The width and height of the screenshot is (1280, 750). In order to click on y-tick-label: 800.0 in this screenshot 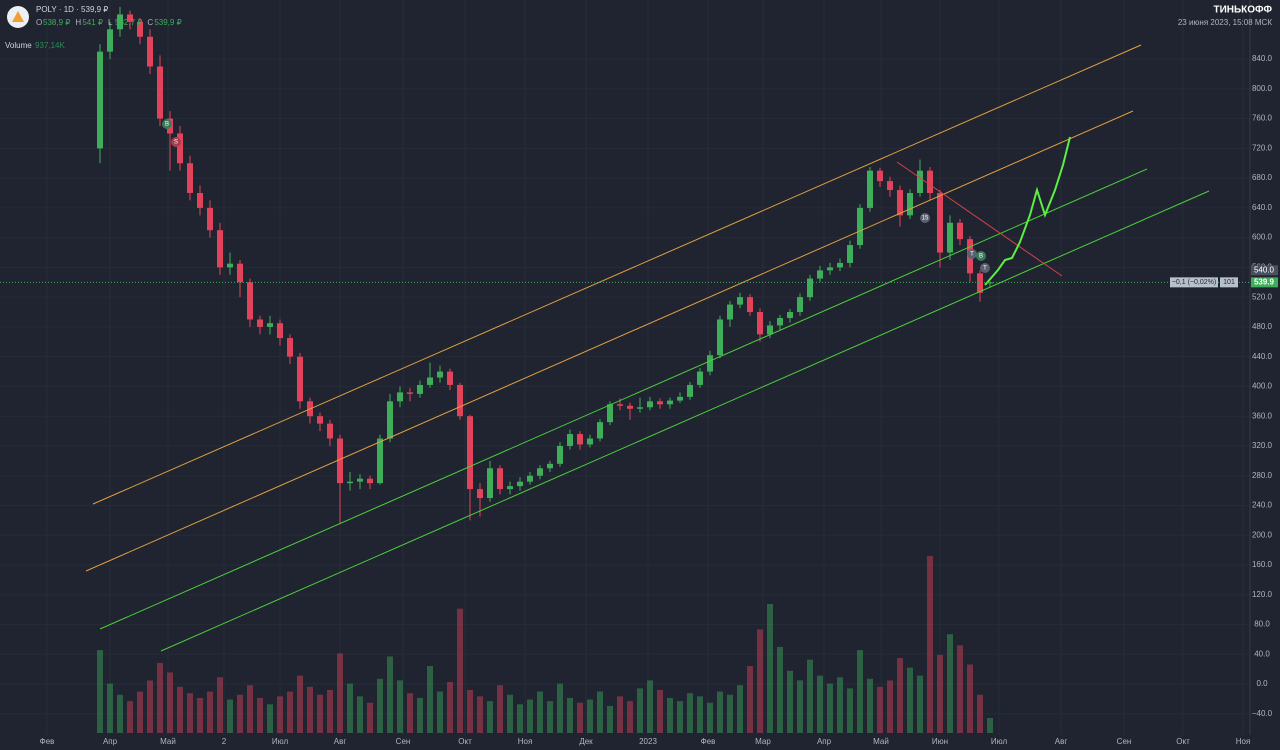, I will do `click(1262, 88)`.